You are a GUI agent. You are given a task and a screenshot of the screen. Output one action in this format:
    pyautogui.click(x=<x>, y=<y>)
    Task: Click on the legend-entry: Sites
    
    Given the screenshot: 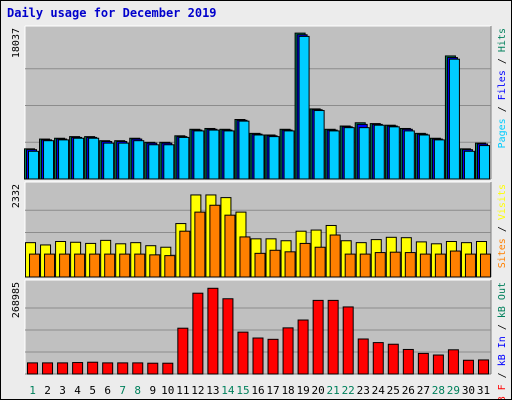 What is the action you would take?
    pyautogui.click(x=502, y=253)
    